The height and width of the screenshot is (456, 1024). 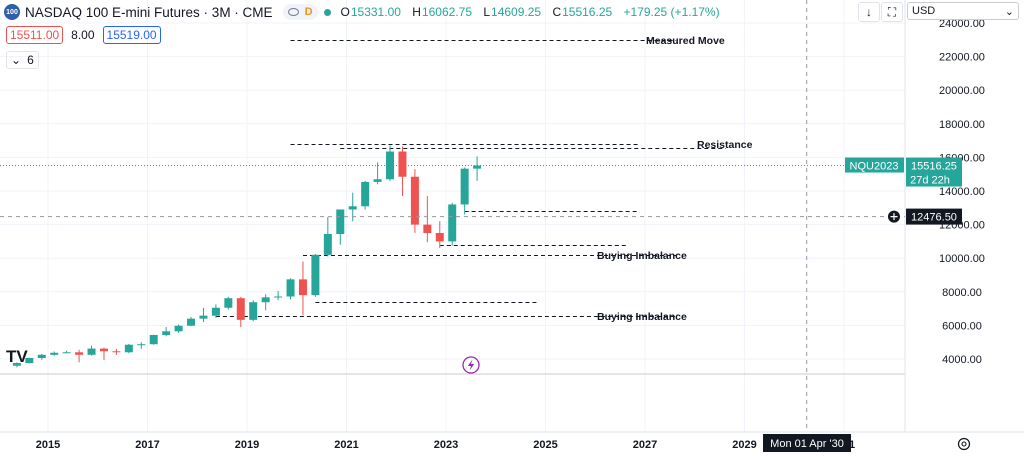 What do you see at coordinates (300, 12) in the screenshot?
I see `visibility-pill: D` at bounding box center [300, 12].